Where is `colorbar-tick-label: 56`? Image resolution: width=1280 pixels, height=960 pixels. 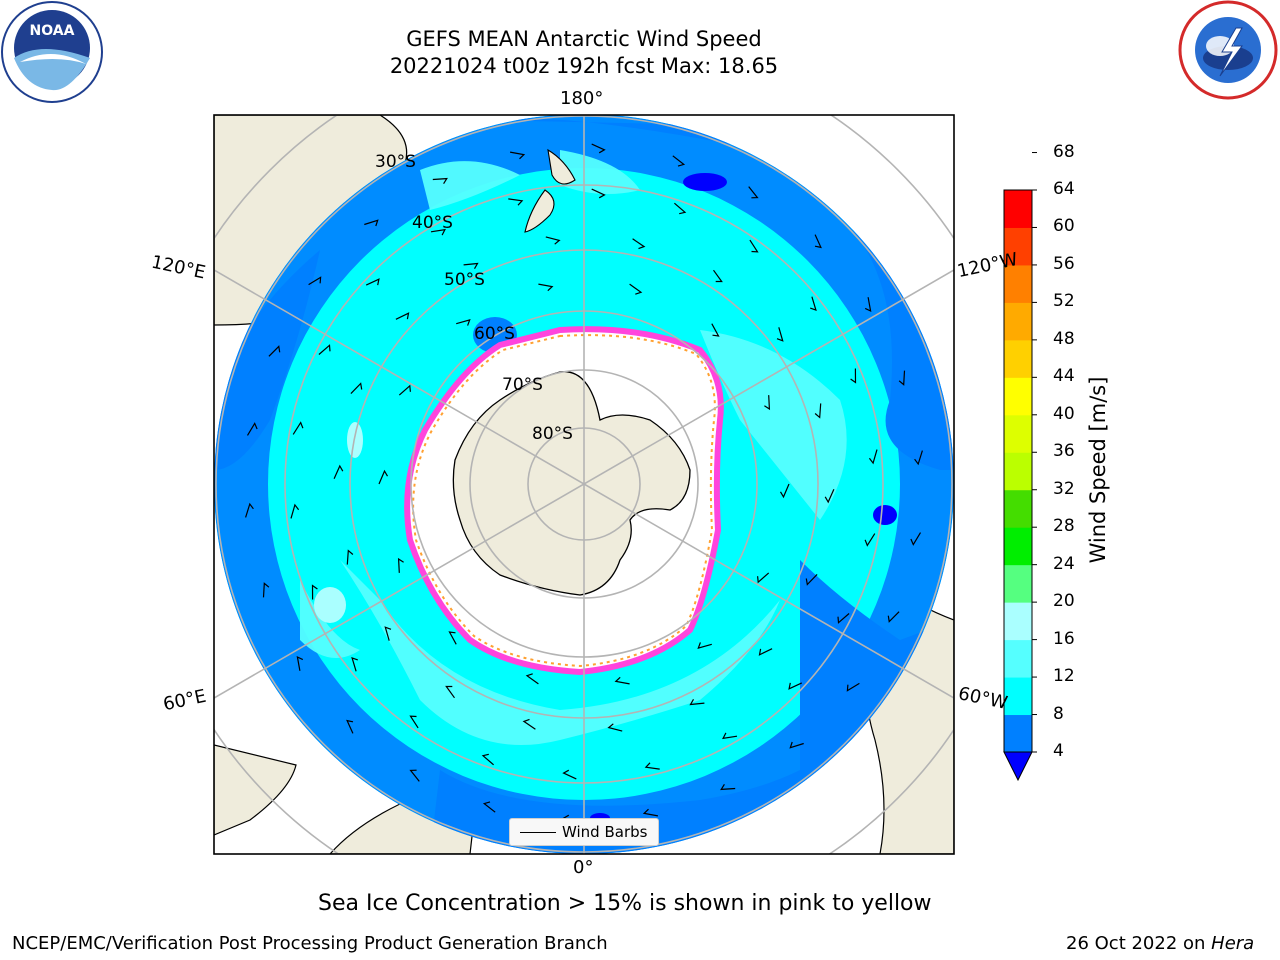
colorbar-tick-label: 56 is located at coordinates (1064, 263).